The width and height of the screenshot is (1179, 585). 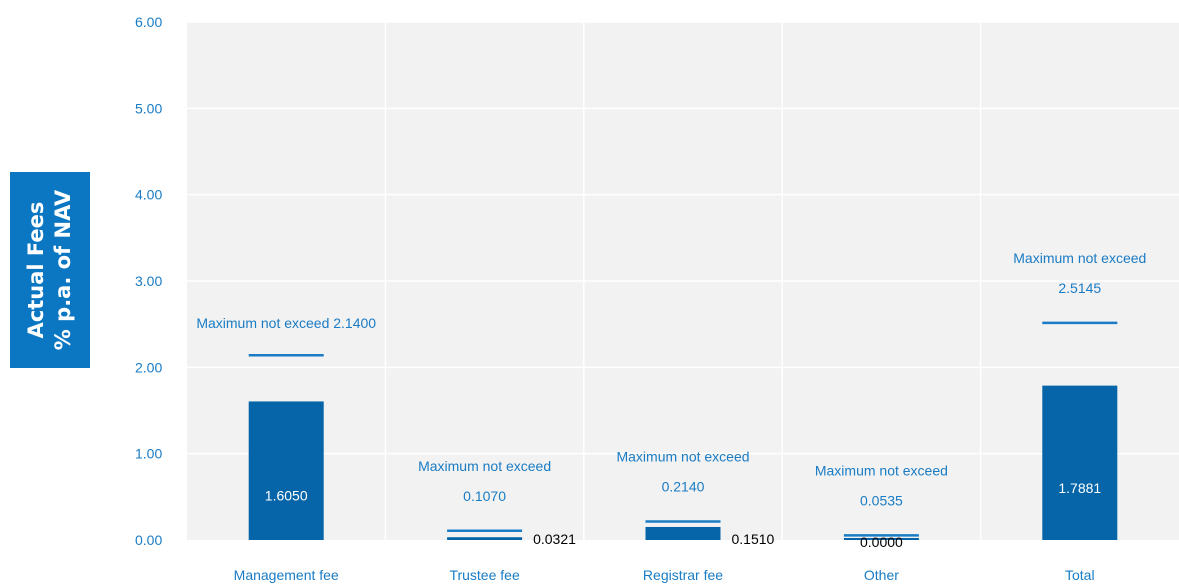 I want to click on max-annotation-label: Maximum not exceed 2.1400, so click(x=286, y=323).